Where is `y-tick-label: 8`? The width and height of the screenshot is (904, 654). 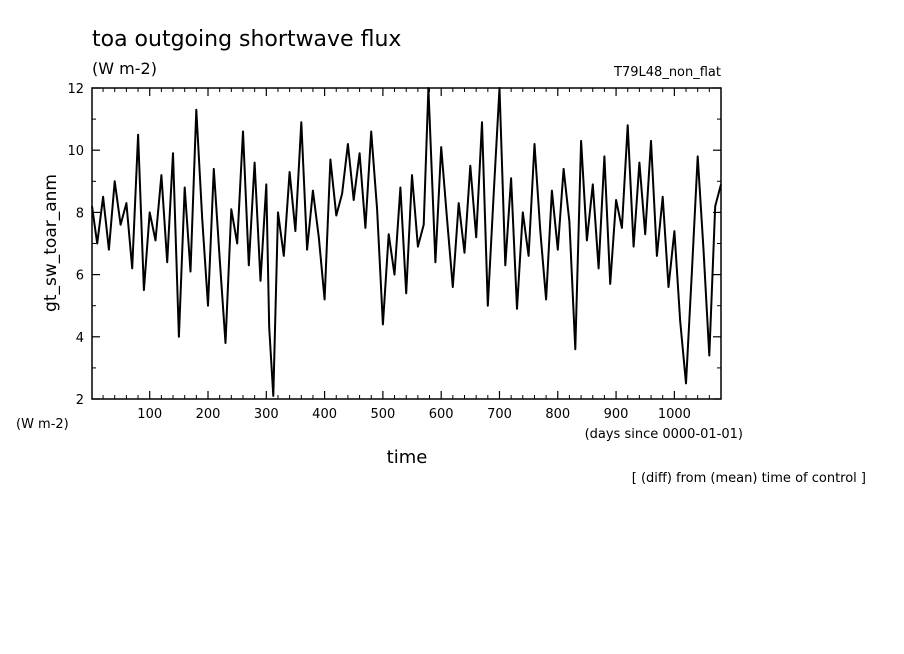 y-tick-label: 8 is located at coordinates (80, 213).